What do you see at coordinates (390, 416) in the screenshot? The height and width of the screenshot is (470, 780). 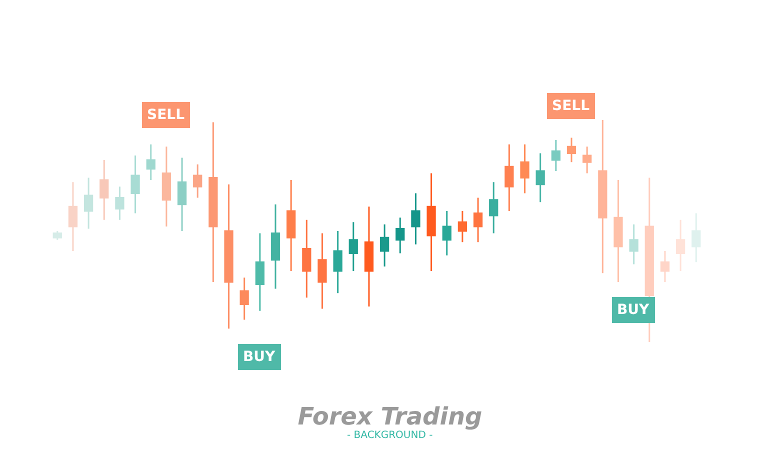 I see `text: Forex Trading` at bounding box center [390, 416].